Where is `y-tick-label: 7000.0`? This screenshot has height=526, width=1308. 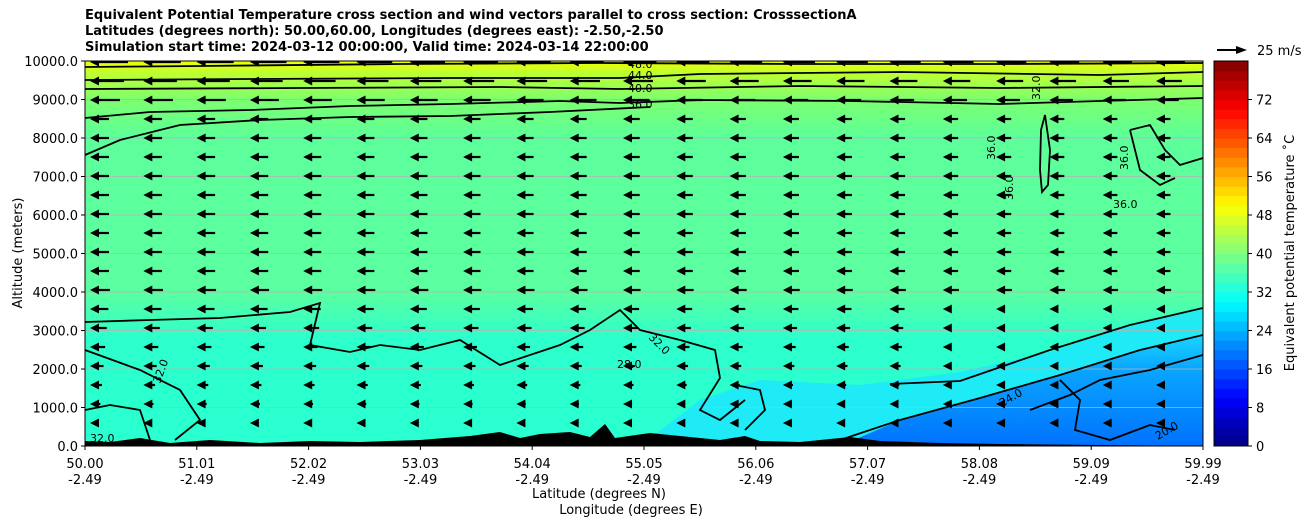 y-tick-label: 7000.0 is located at coordinates (56, 178).